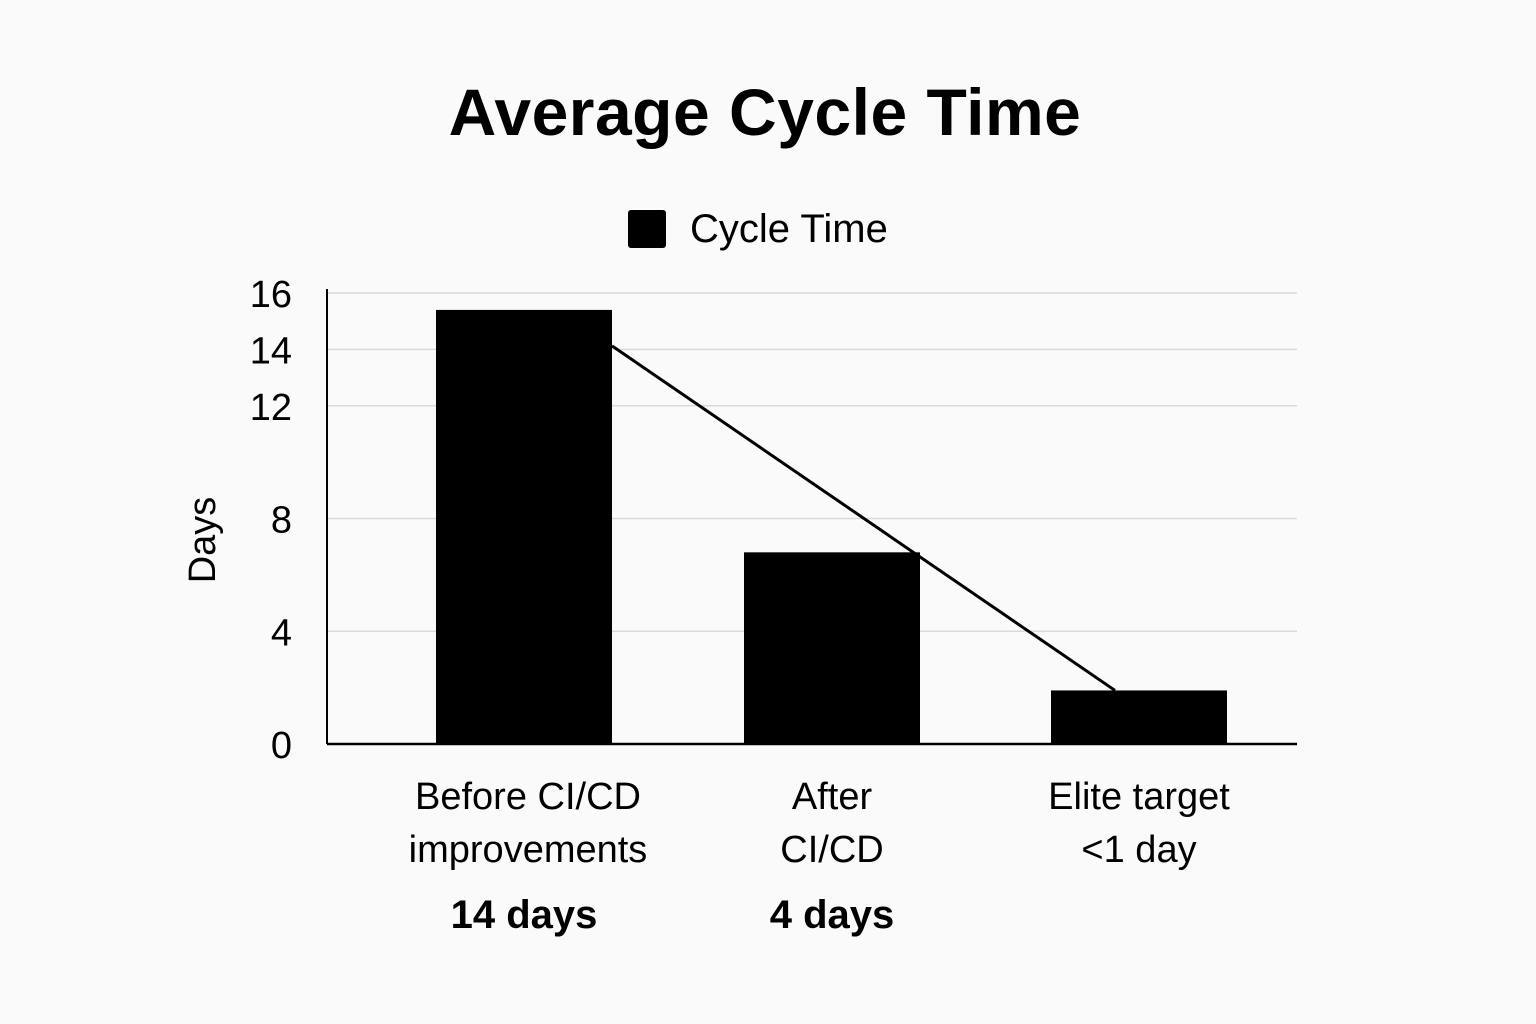 The height and width of the screenshot is (1024, 1536). Describe the element at coordinates (271, 351) in the screenshot. I see `y-tick-label: 14` at that location.